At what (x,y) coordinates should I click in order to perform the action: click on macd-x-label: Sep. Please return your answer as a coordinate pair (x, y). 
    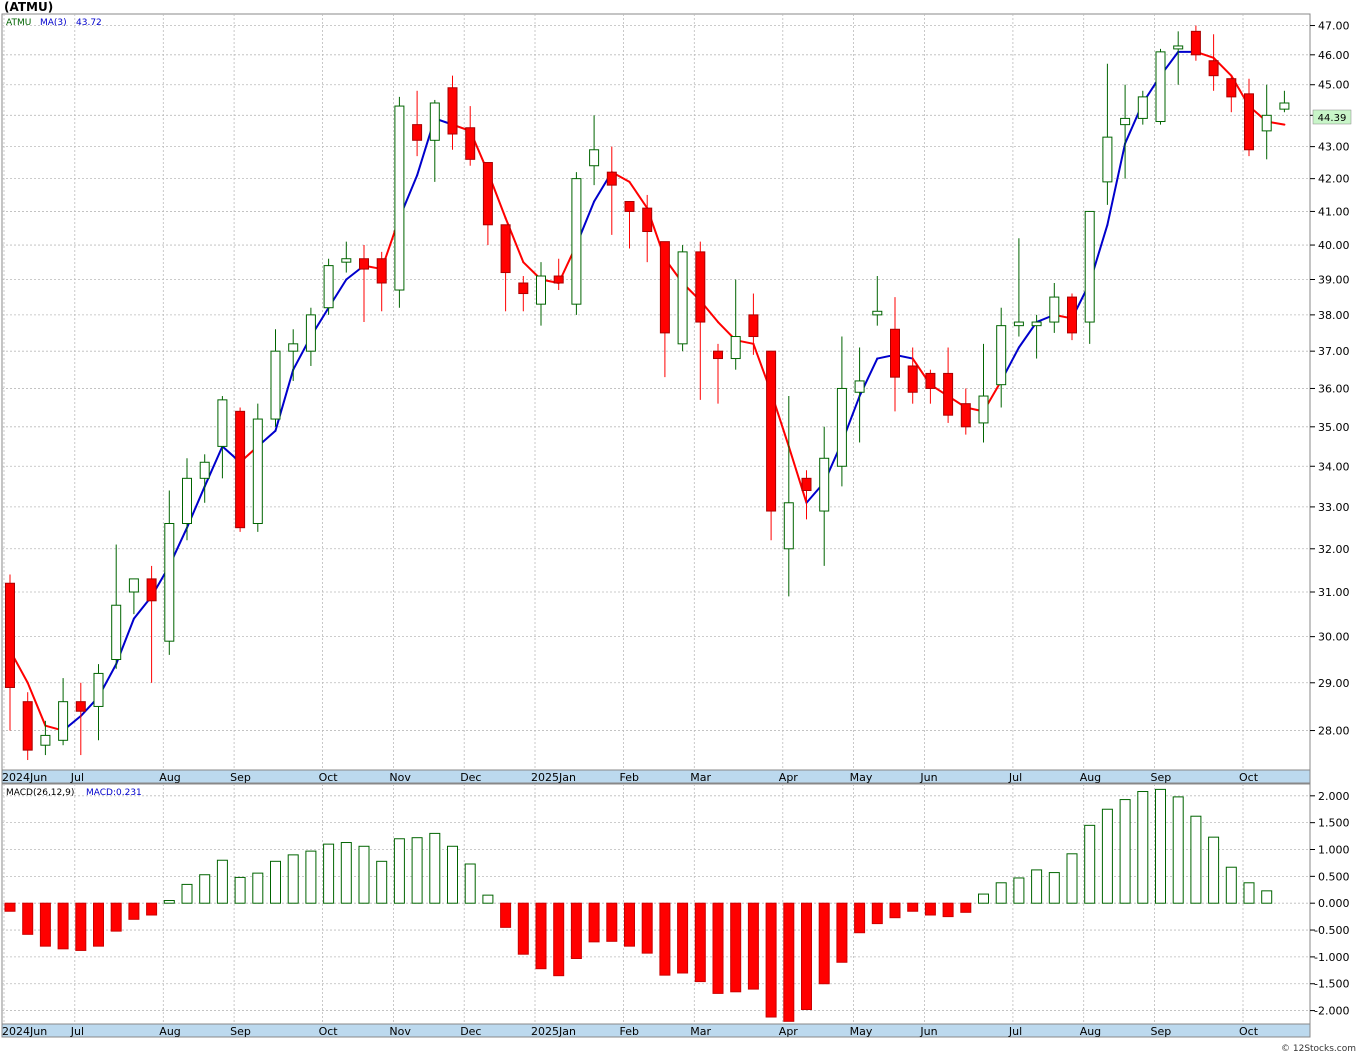
    Looking at the image, I should click on (1161, 1031).